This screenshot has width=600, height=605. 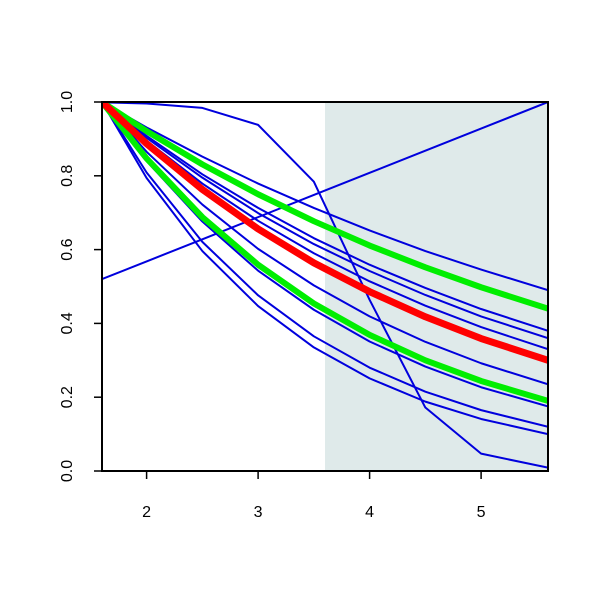 What do you see at coordinates (67, 471) in the screenshot?
I see `y-tick-label: 0.0` at bounding box center [67, 471].